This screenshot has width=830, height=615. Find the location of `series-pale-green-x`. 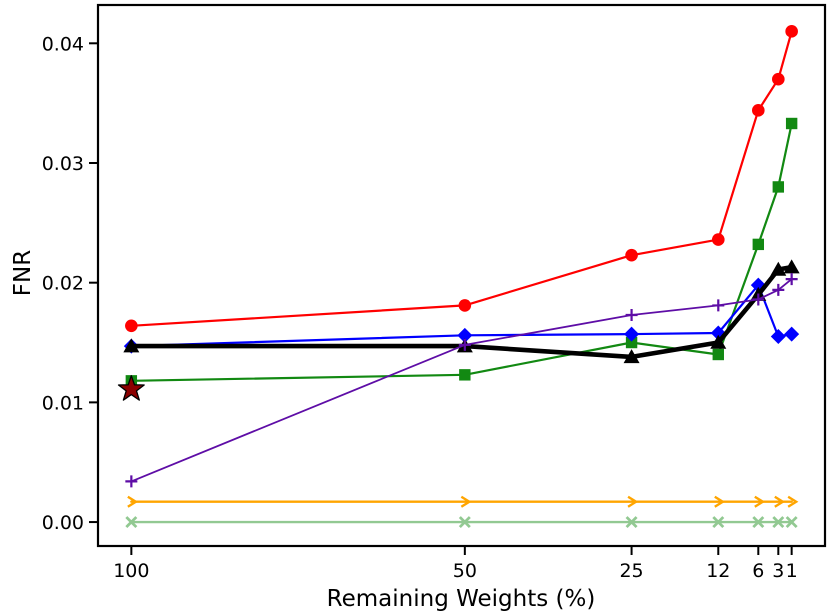

series-pale-green-x is located at coordinates (461, 522).